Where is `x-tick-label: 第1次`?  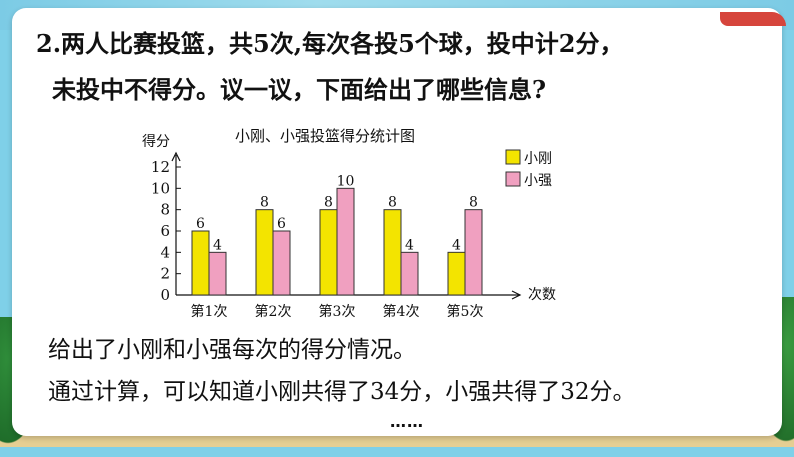
x-tick-label: 第1次 is located at coordinates (209, 311).